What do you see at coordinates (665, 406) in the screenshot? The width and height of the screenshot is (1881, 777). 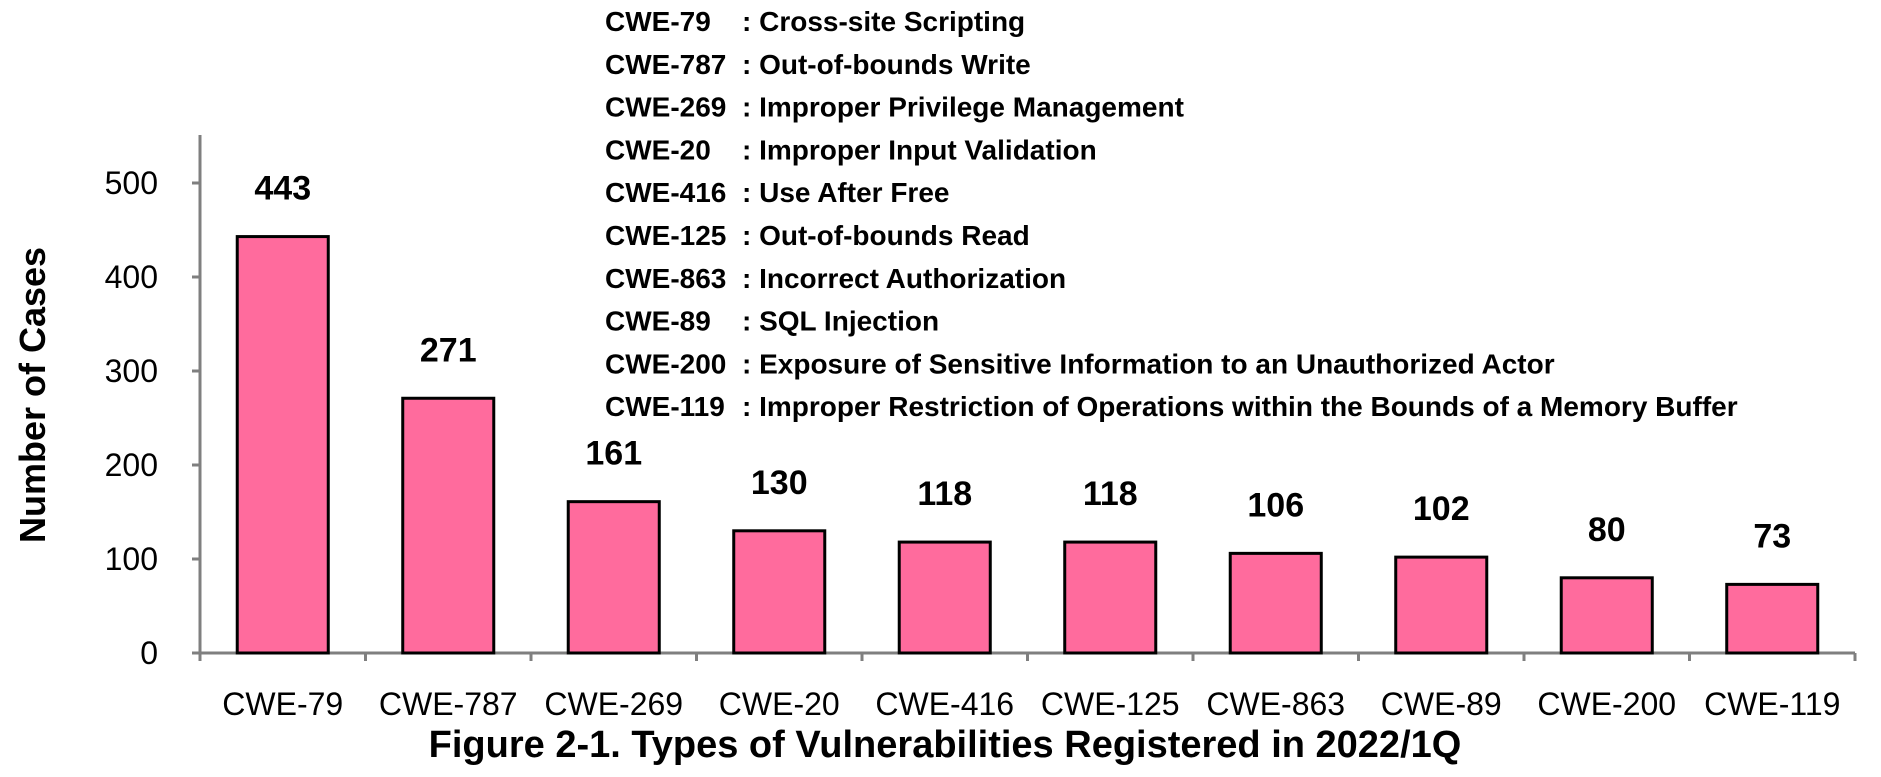 I see `legend-code: CWE-119` at bounding box center [665, 406].